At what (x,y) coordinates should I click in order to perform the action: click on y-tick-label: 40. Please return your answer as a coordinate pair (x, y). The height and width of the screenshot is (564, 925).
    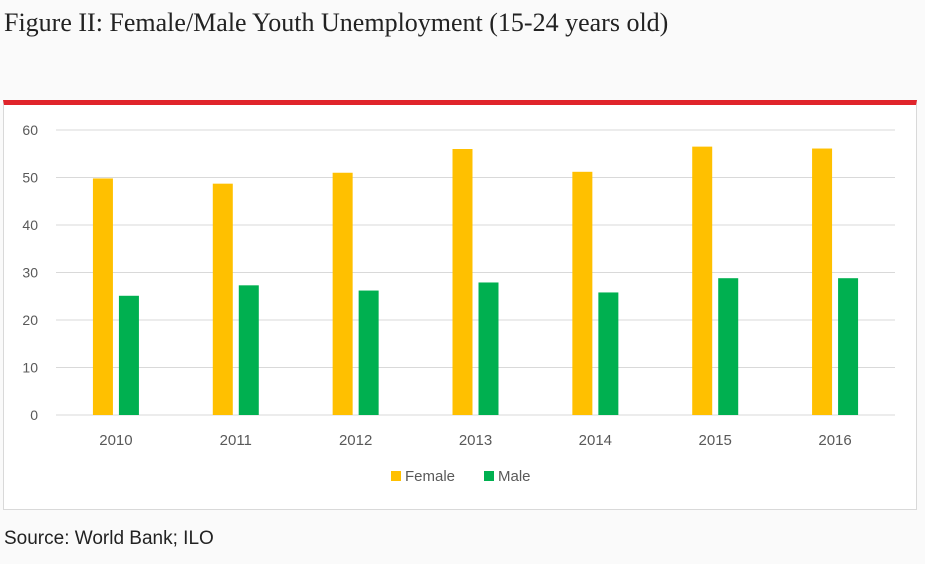
    Looking at the image, I should click on (30, 225).